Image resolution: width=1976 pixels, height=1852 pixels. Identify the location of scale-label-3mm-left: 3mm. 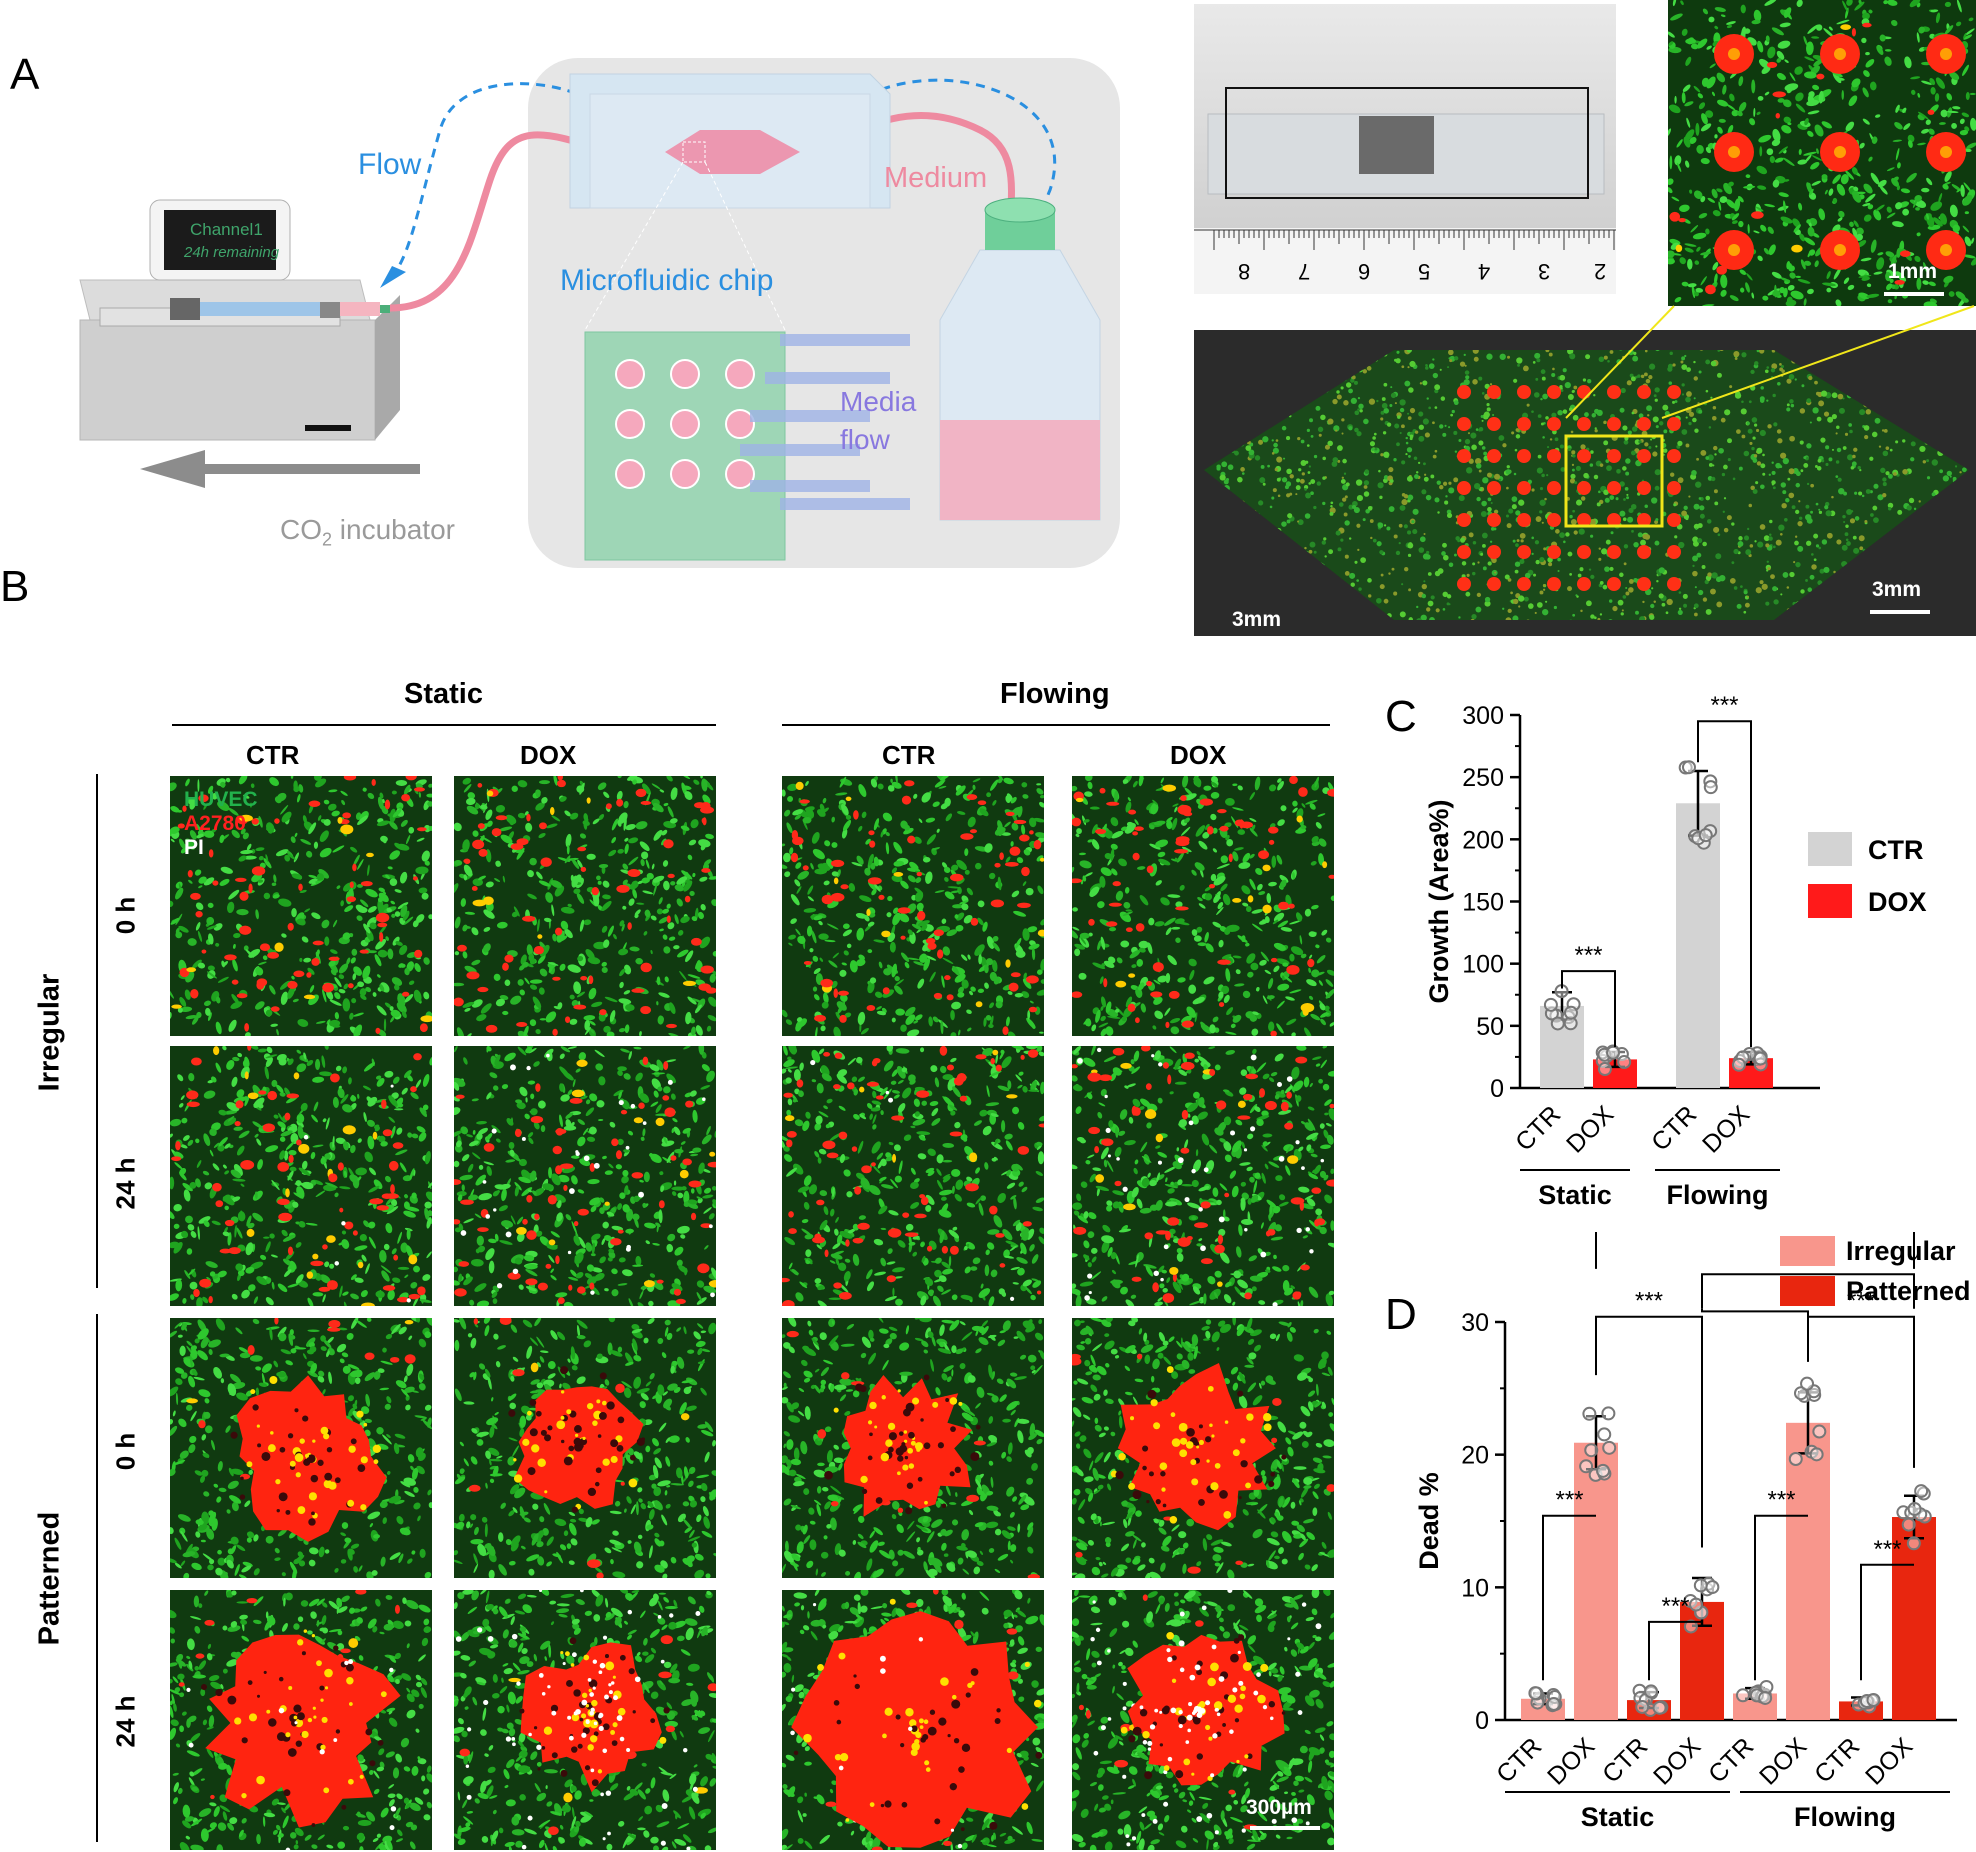
(1257, 619).